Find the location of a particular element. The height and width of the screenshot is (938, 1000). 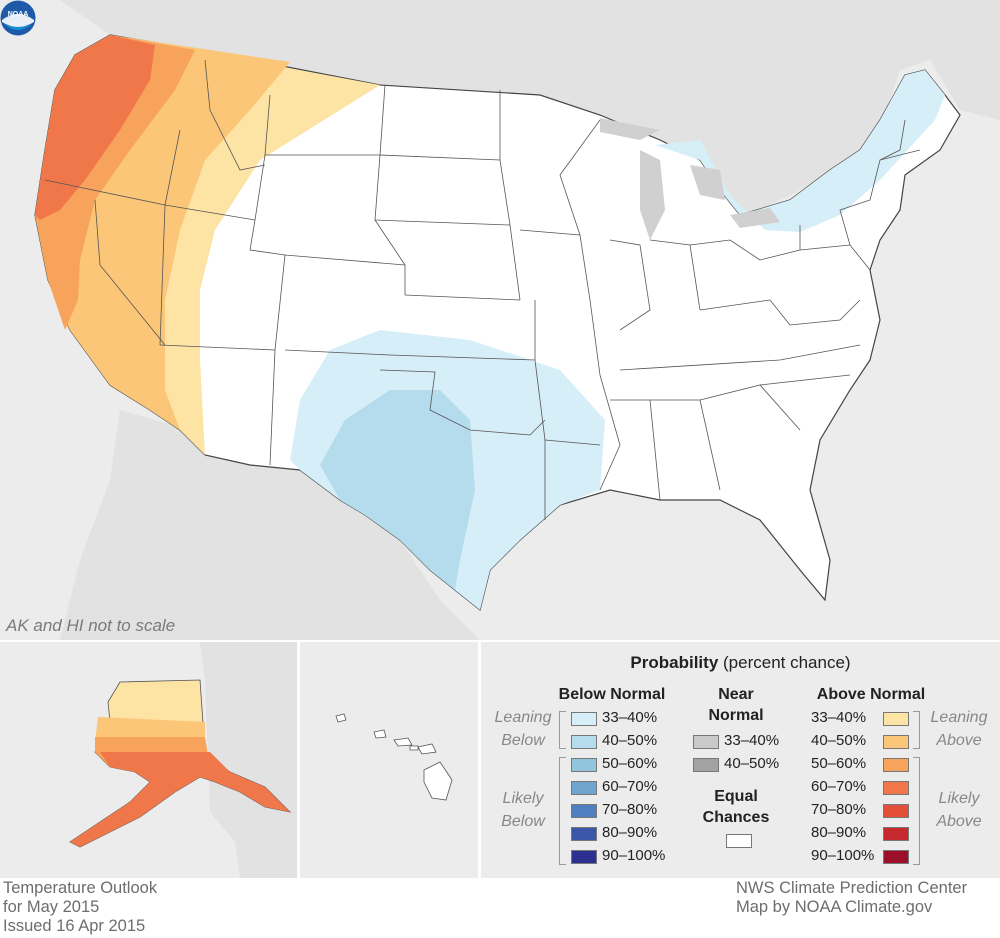

above-normal-label-0: 33–40% is located at coordinates (839, 717).